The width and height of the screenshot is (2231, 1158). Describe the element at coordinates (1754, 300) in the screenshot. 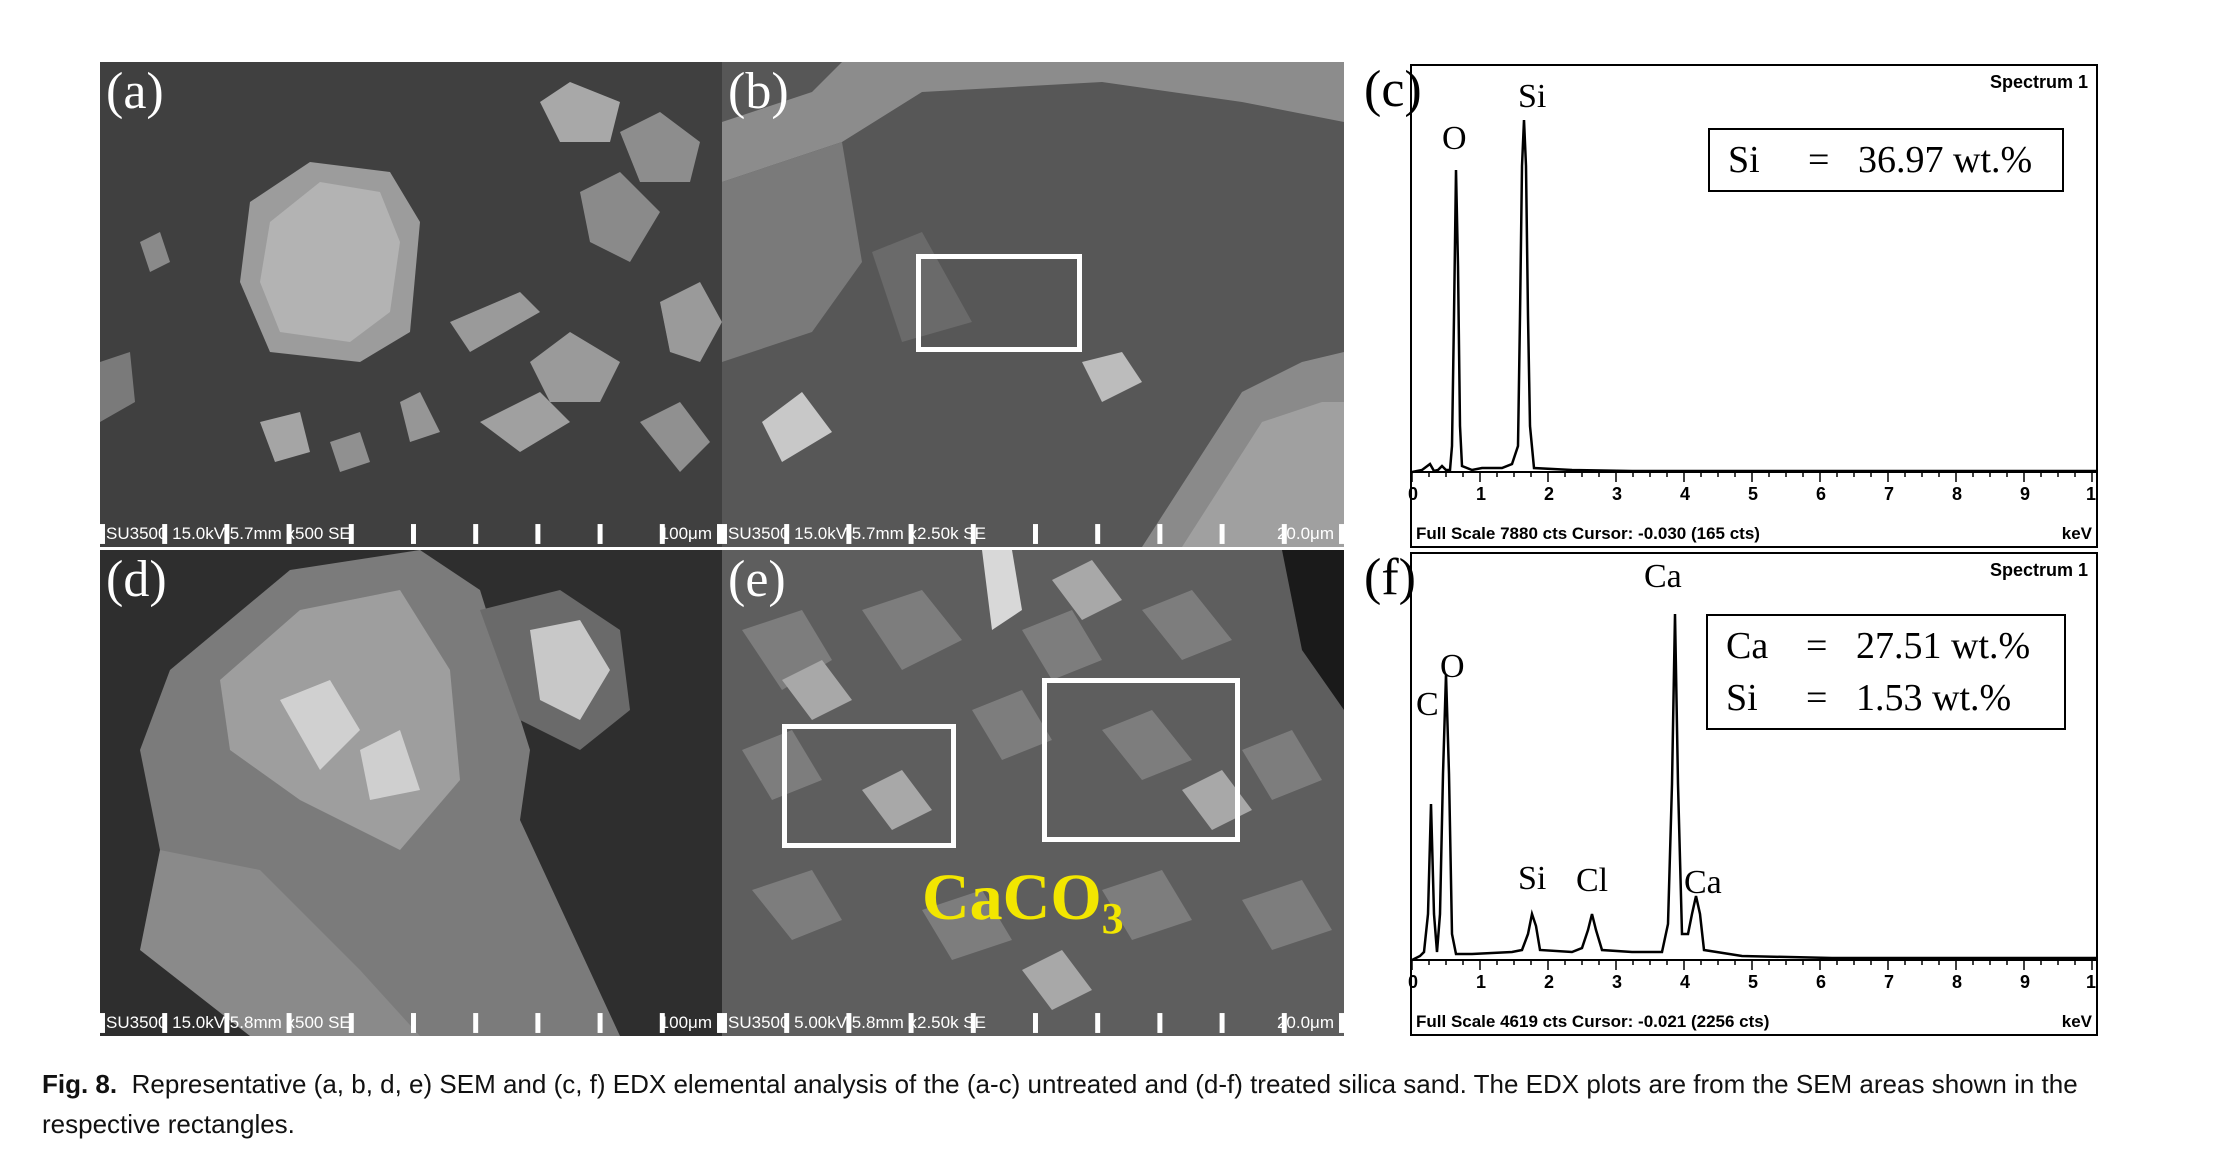

I see `edx-spectrum-c` at that location.